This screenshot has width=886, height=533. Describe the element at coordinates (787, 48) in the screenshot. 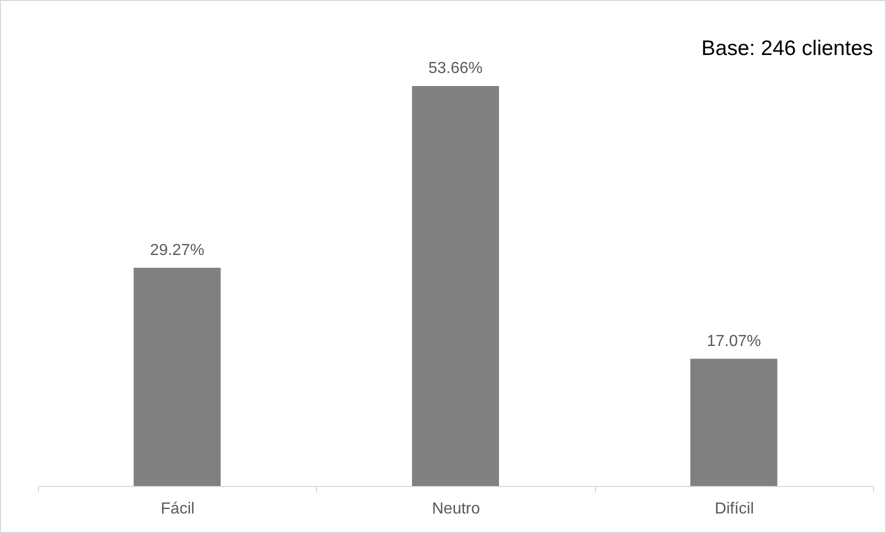

I see `text: Base: 246 clientes` at that location.